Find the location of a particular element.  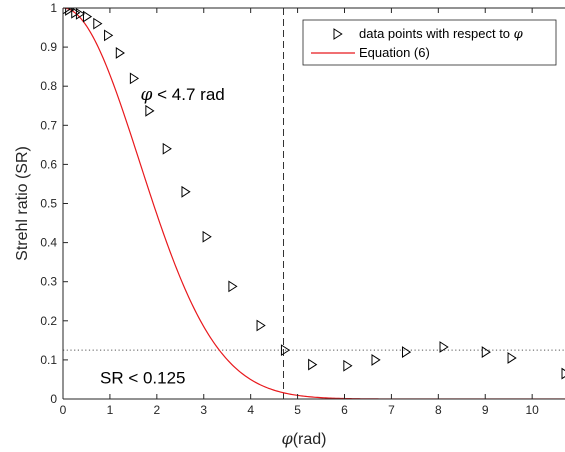

y-tick-label: 1 is located at coordinates (53, 8).